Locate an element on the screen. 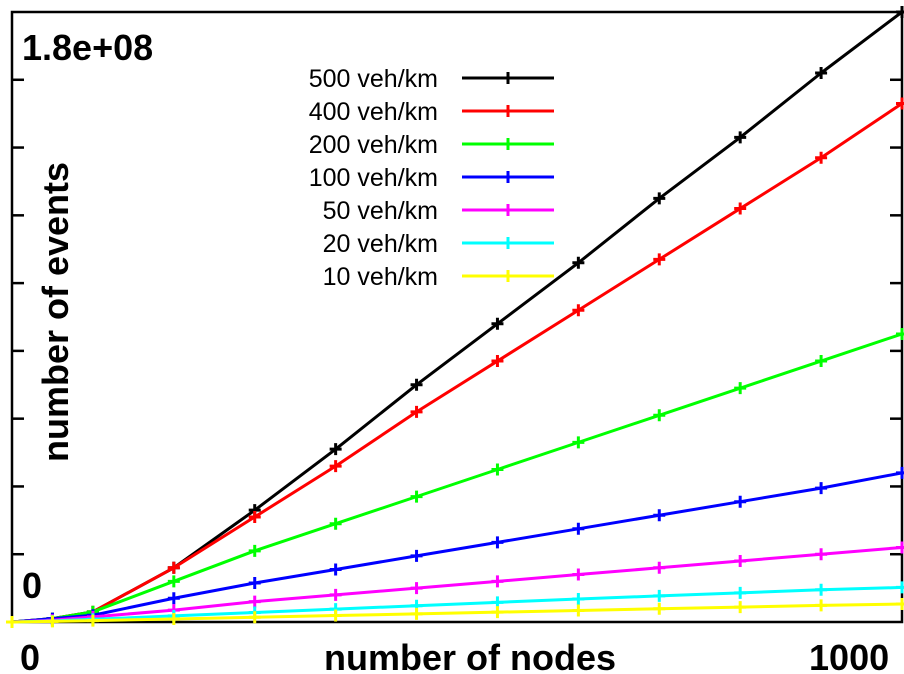 The height and width of the screenshot is (674, 904). legend-label: 200 veh/km is located at coordinates (373, 145).